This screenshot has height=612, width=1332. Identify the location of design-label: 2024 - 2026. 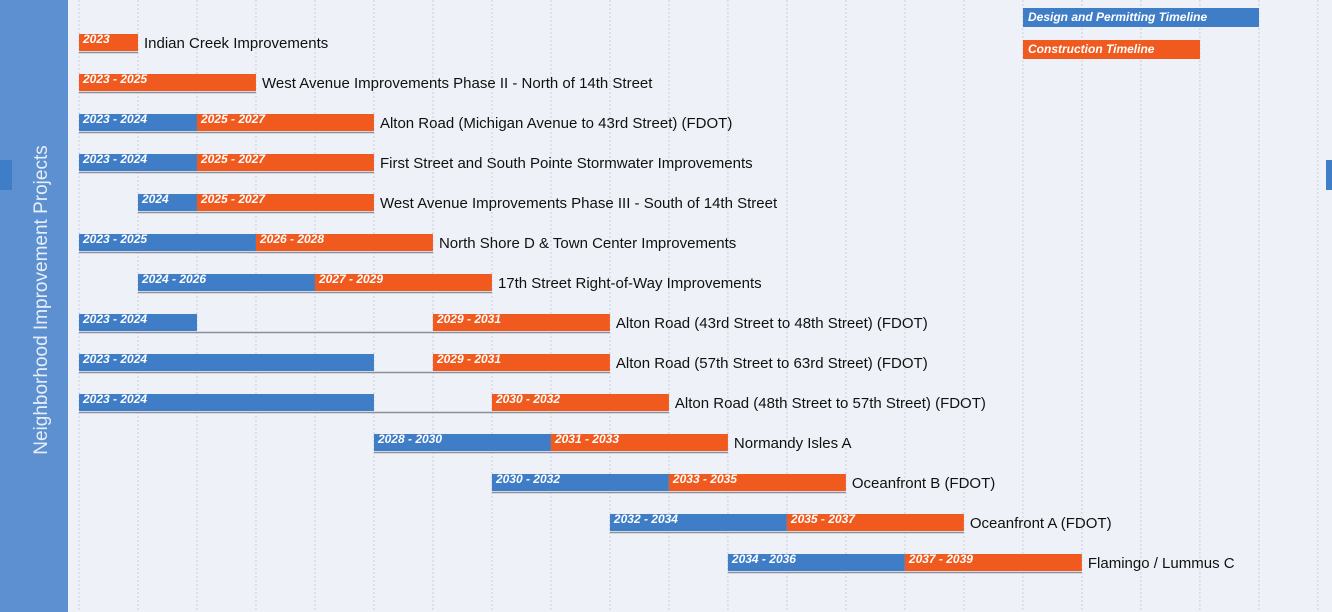
(173, 279).